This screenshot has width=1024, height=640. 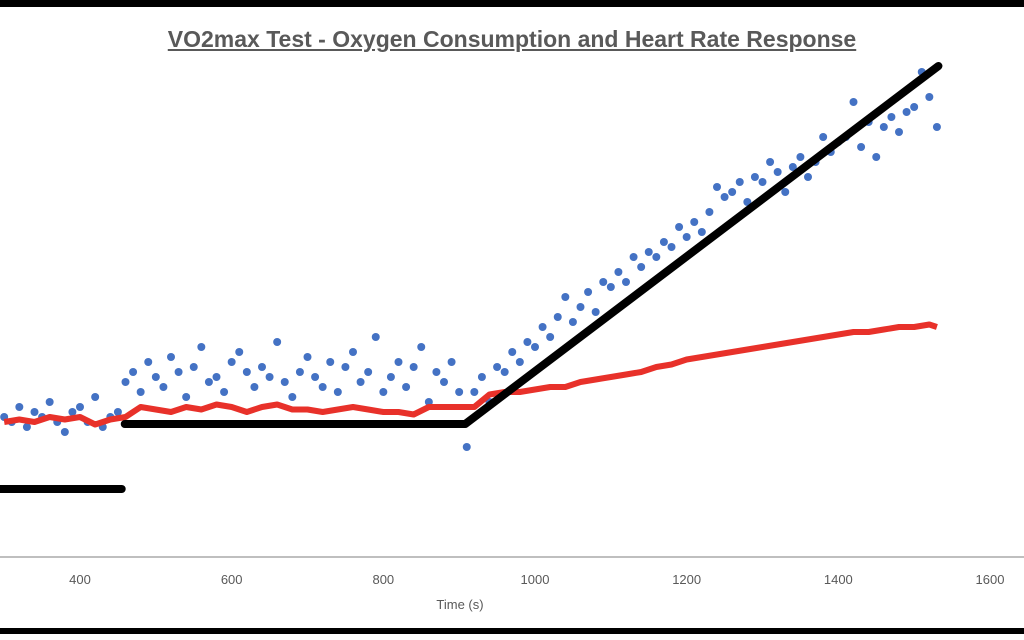 I want to click on frame-top-border, so click(x=512, y=3).